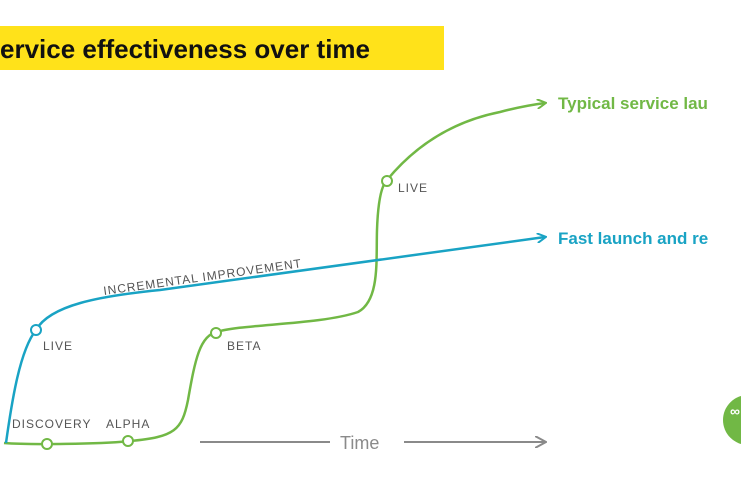  What do you see at coordinates (47, 444) in the screenshot?
I see `discovery-marker` at bounding box center [47, 444].